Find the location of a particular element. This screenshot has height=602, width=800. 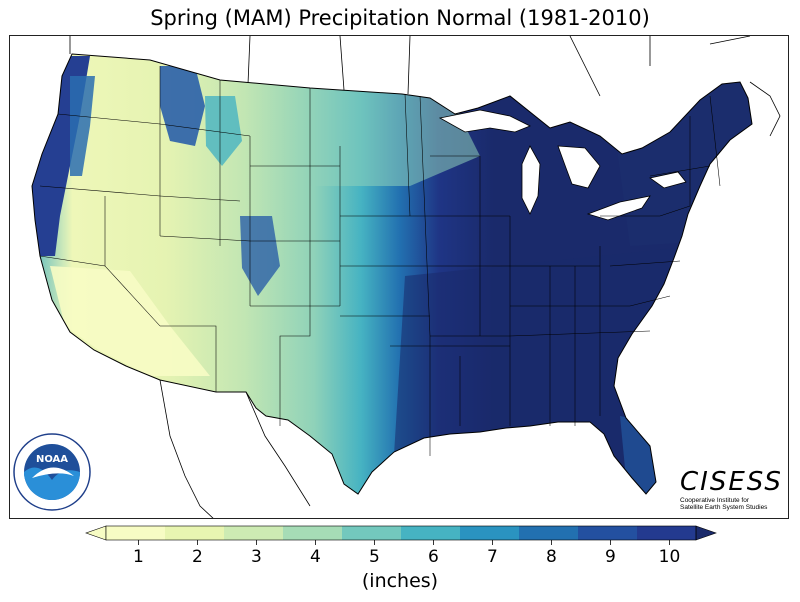

colorbar-tick-label: 4 is located at coordinates (315, 557).